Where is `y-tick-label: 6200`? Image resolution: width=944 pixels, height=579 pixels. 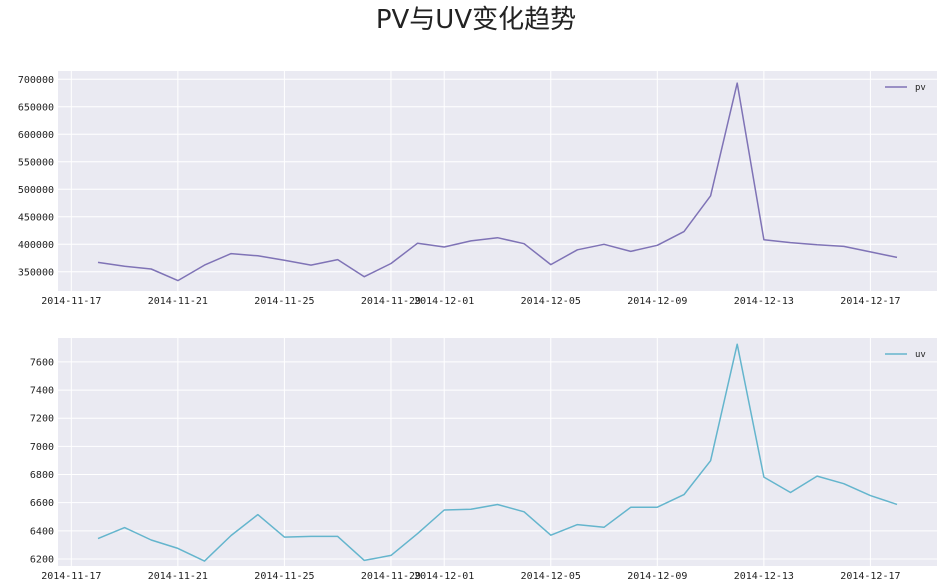
y-tick-label: 6200 is located at coordinates (42, 559).